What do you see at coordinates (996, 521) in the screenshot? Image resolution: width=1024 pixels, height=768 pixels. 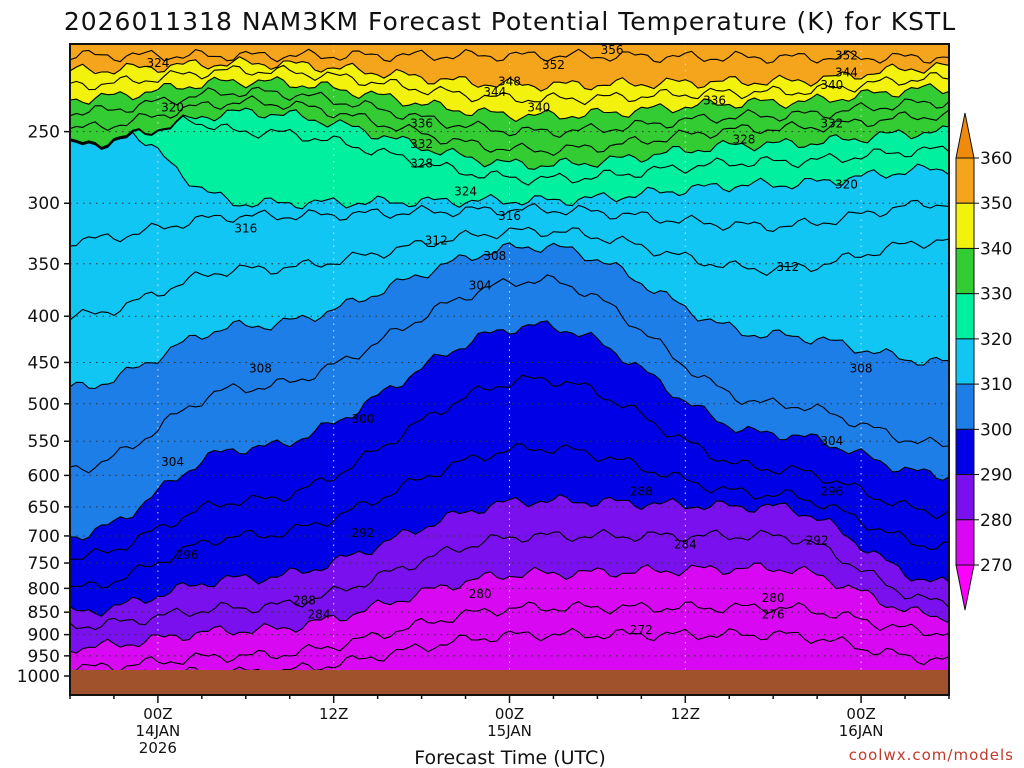 I see `colorbar-label: 280` at bounding box center [996, 521].